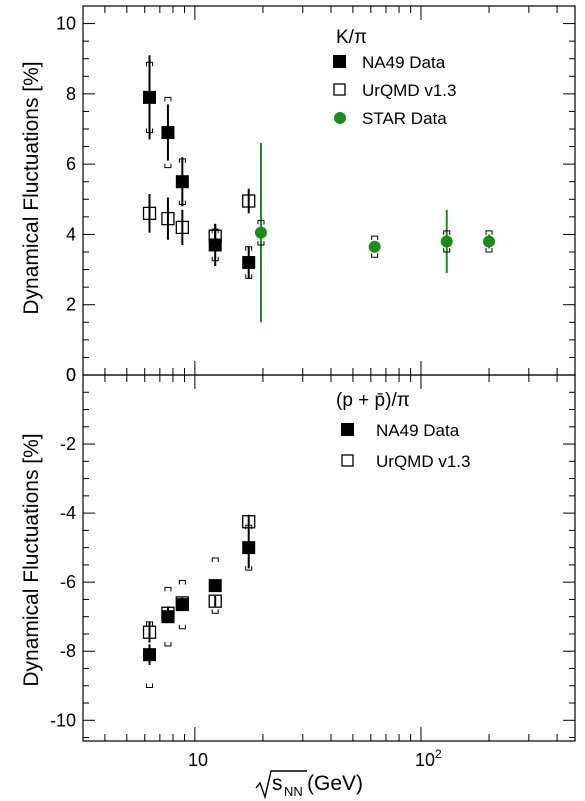 Image resolution: width=585 pixels, height=801 pixels. Describe the element at coordinates (394, 77) in the screenshot. I see `legend-top: K/π NA49 Data UrQMD v1.3 STAR Data` at that location.